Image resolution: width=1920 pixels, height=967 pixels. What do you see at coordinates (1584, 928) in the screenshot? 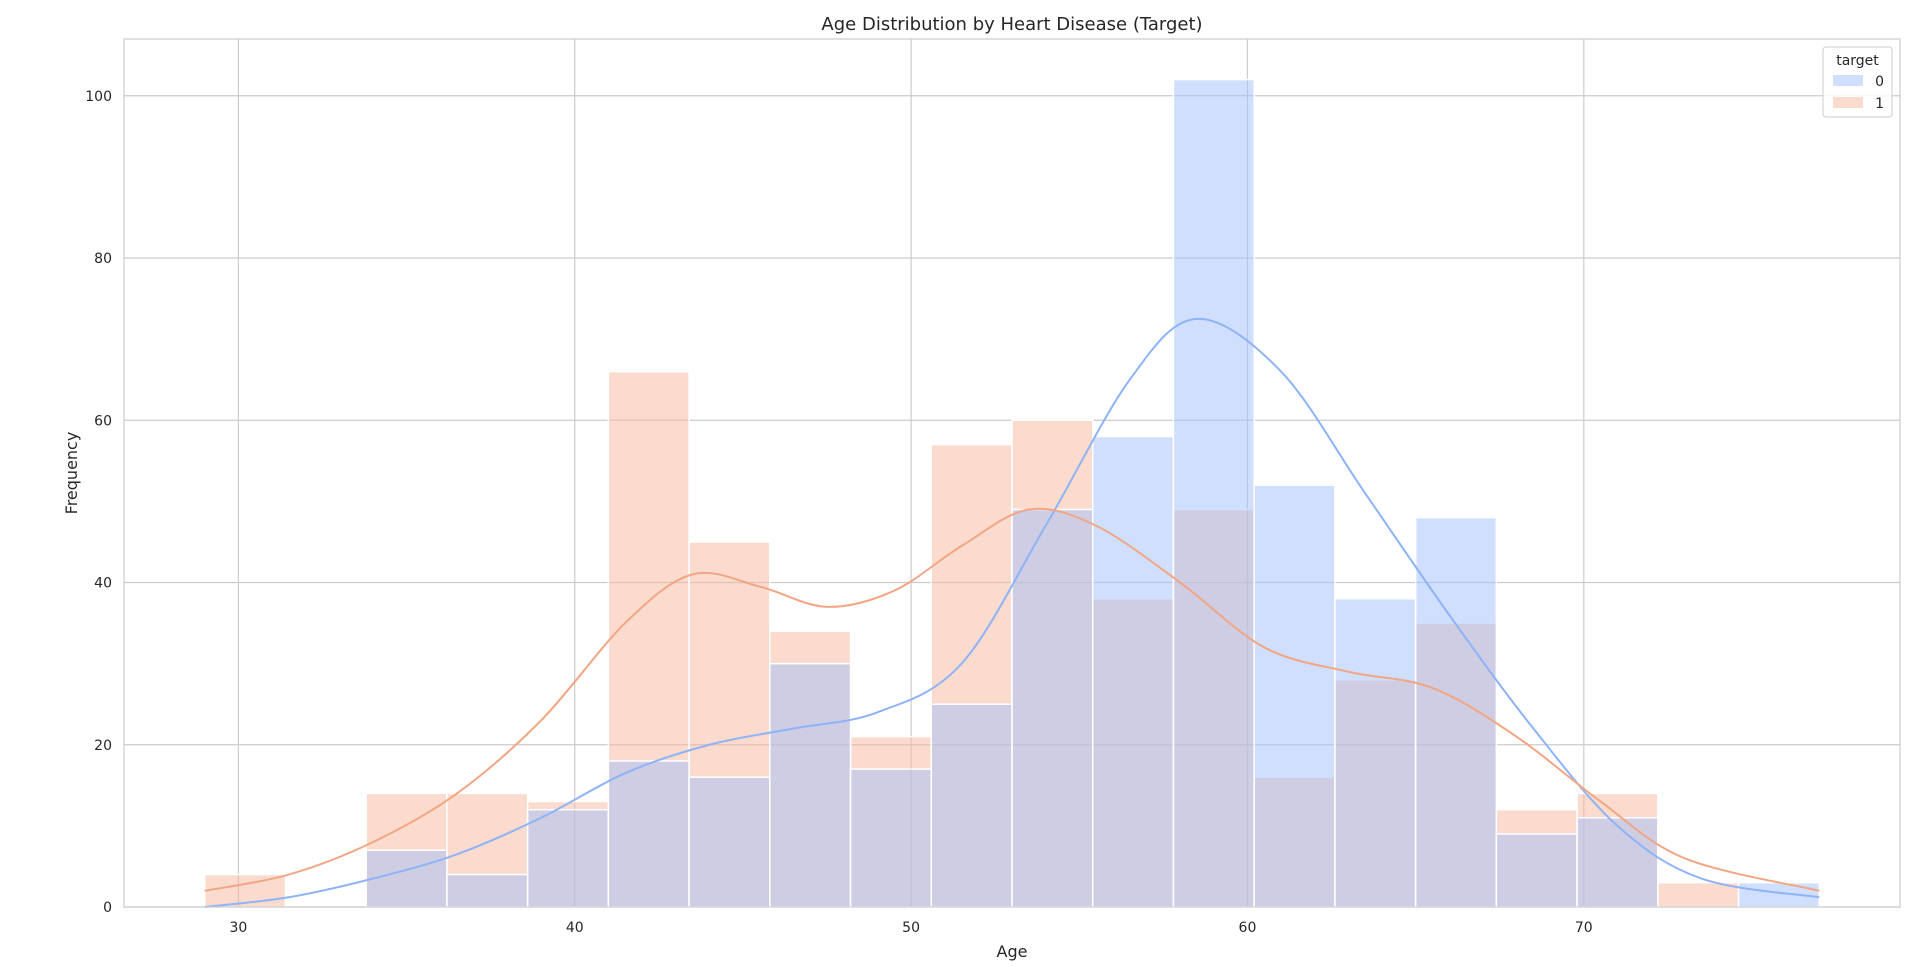
I see `x-tick-label: 70` at bounding box center [1584, 928].